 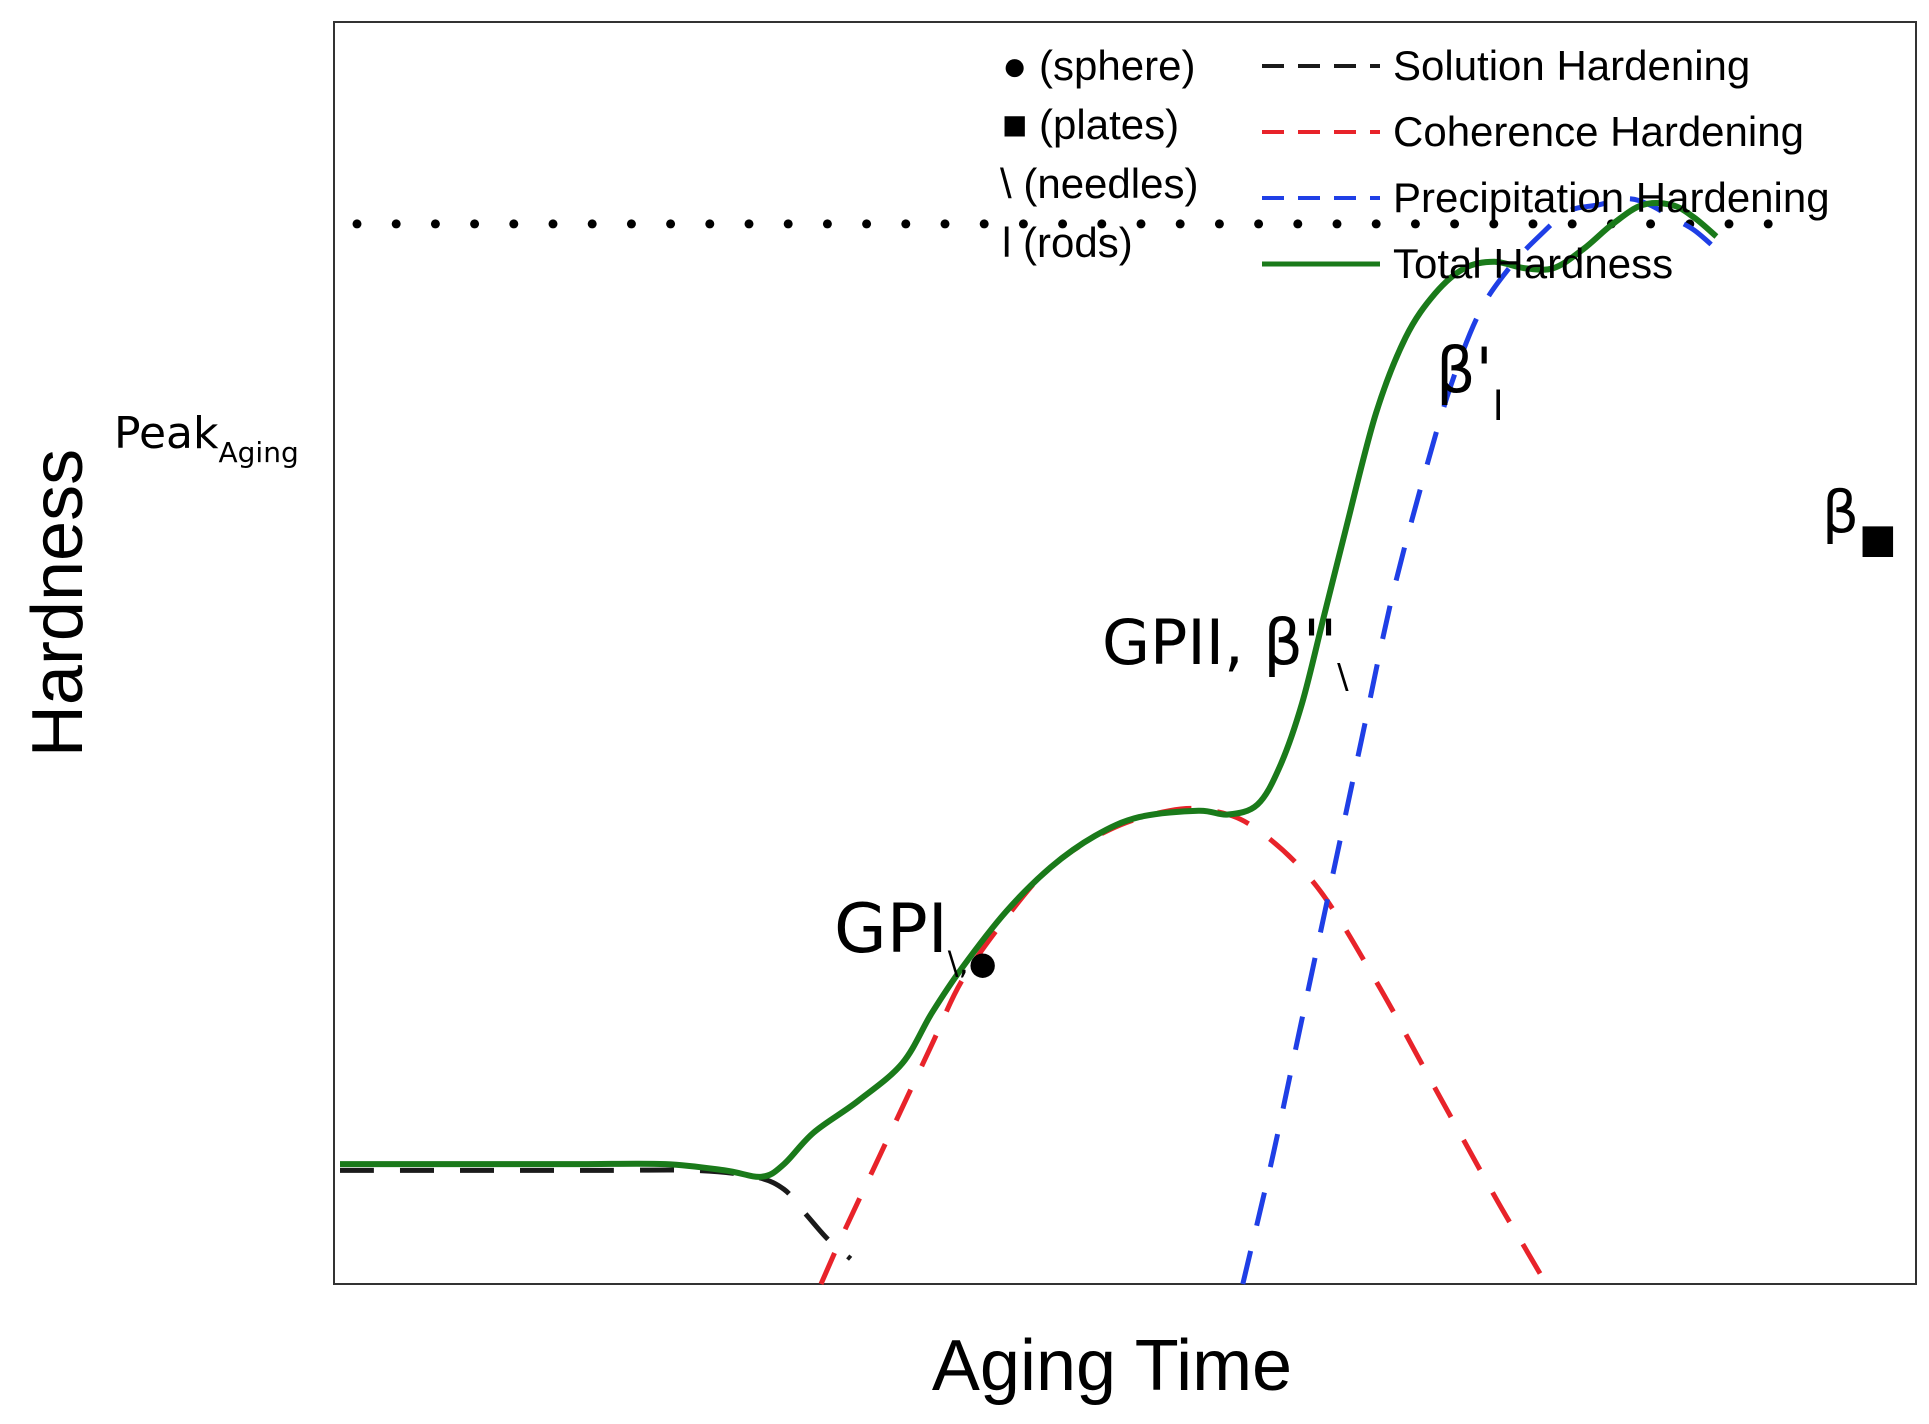 What do you see at coordinates (1109, 124) in the screenshot?
I see `legend-shape-plates-text: (plates)` at bounding box center [1109, 124].